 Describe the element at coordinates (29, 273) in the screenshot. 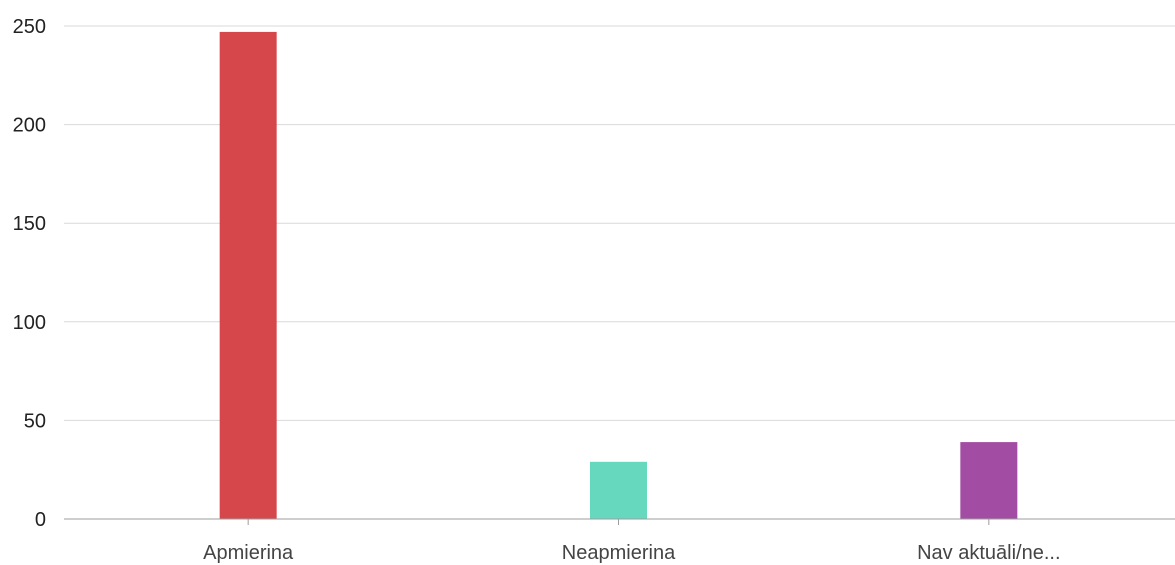

I see `y-axis-tick-labels: 0 50 100 150 200 250` at that location.